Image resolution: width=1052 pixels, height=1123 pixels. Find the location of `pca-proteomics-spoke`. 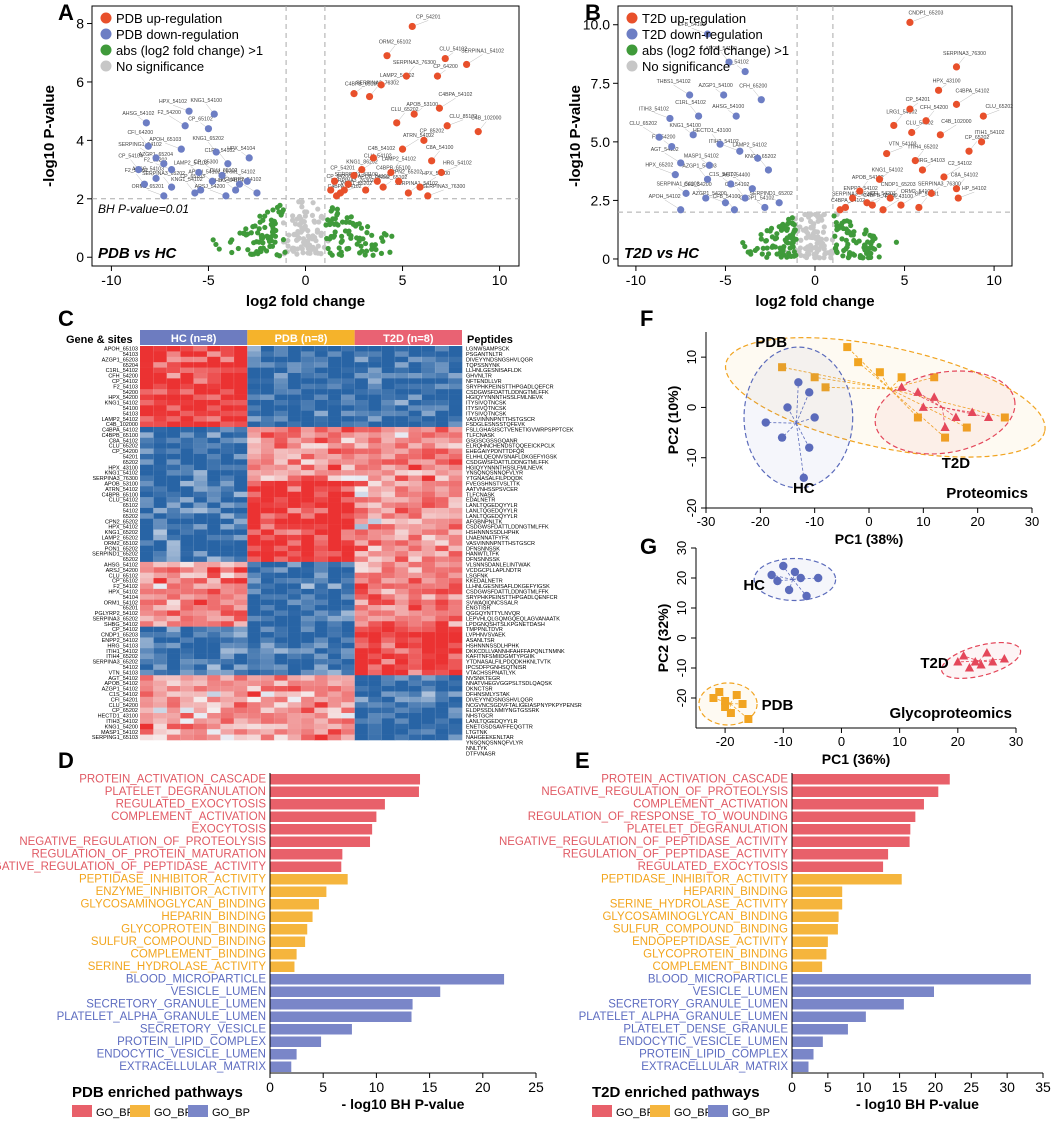

pca-proteomics-spoke is located at coordinates (857, 388).